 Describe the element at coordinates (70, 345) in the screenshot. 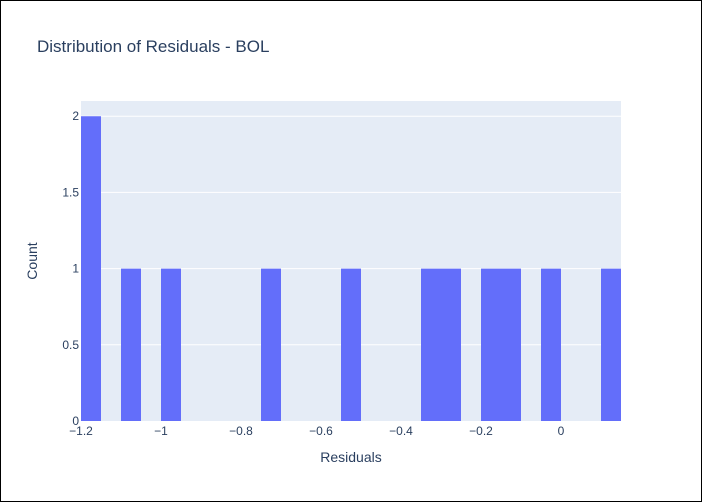

I see `y-tick-label: 0.5` at that location.